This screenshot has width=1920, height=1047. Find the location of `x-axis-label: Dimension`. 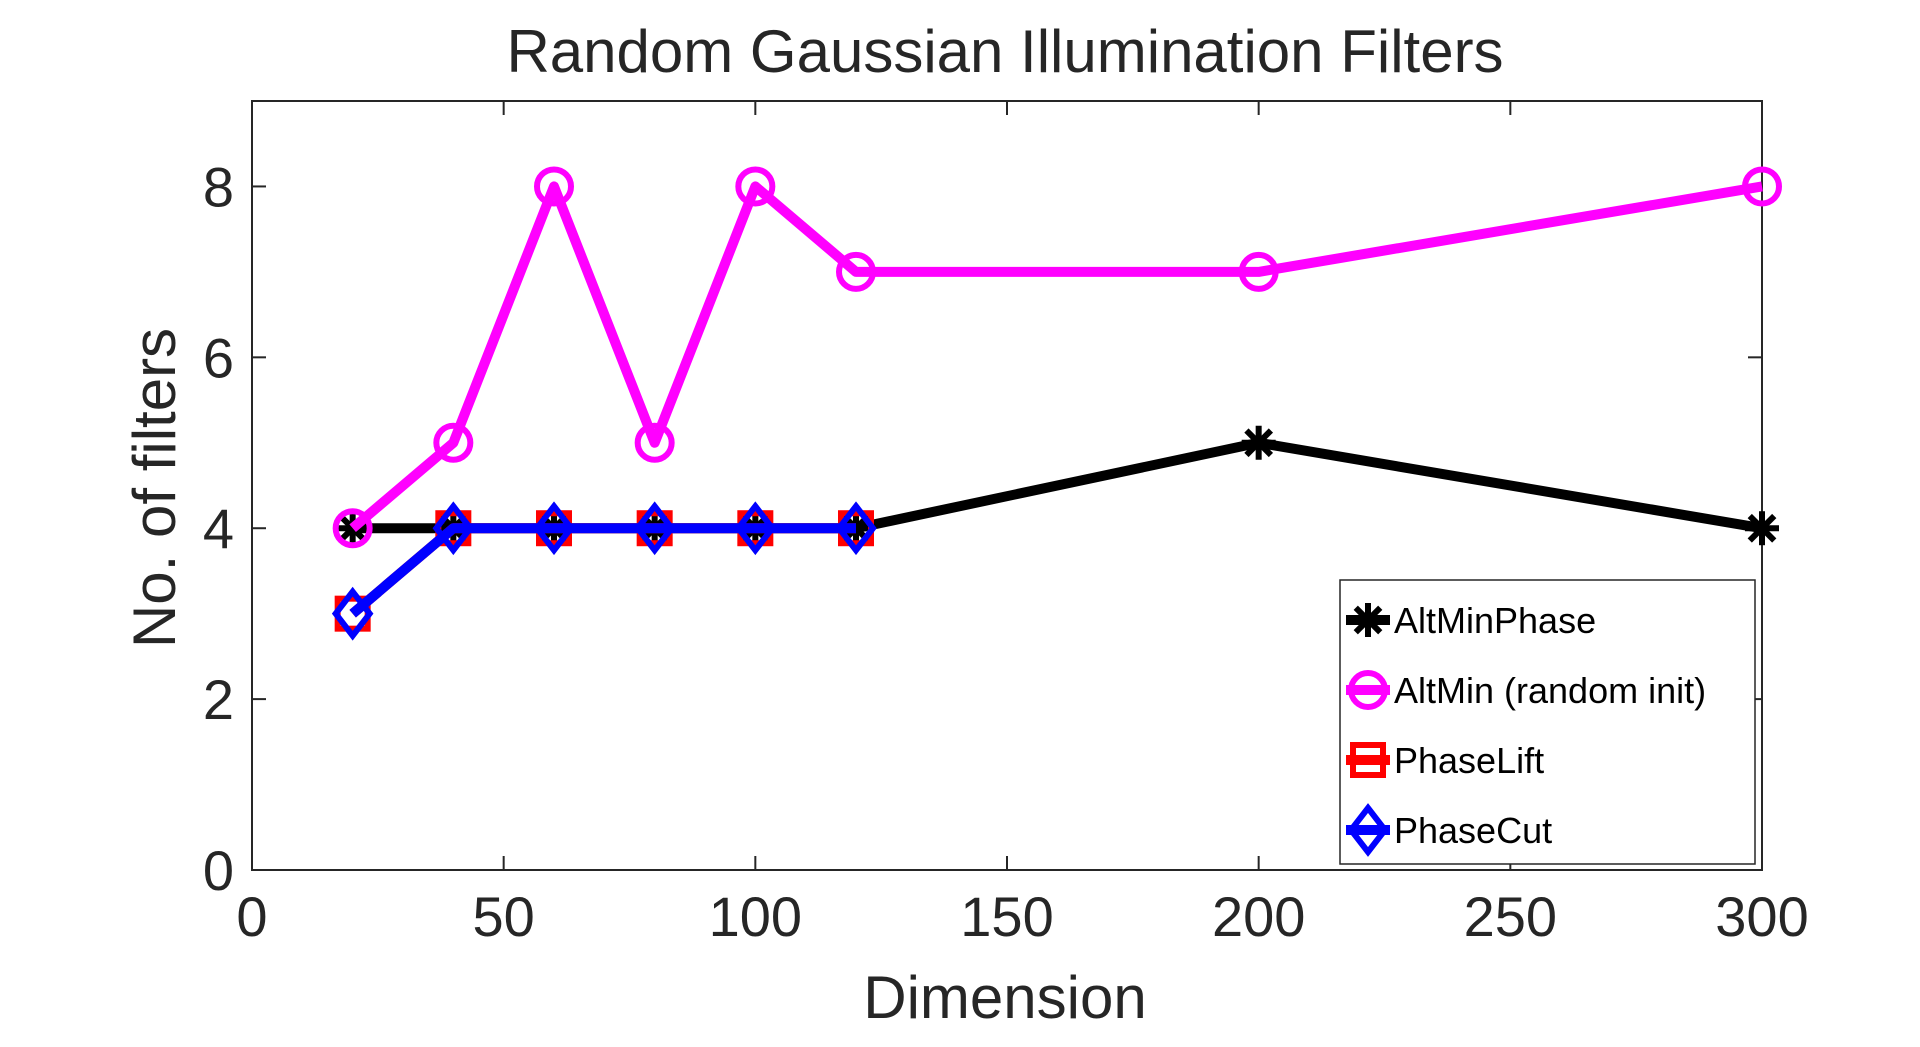

x-axis-label: Dimension is located at coordinates (1004, 997).